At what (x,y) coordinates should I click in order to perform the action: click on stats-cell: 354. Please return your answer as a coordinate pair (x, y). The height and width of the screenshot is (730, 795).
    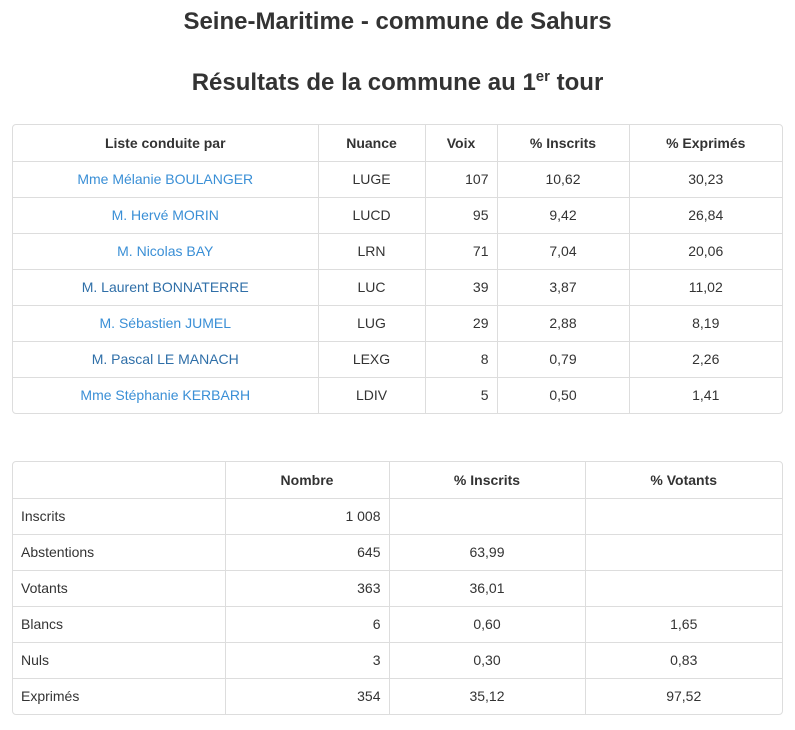
    Looking at the image, I should click on (307, 695).